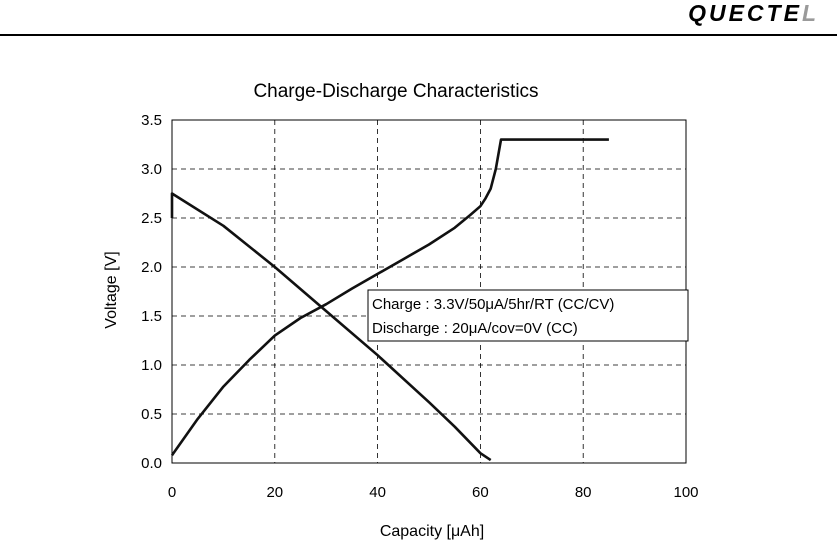  Describe the element at coordinates (151, 218) in the screenshot. I see `y-tick-label: 2.5` at that location.